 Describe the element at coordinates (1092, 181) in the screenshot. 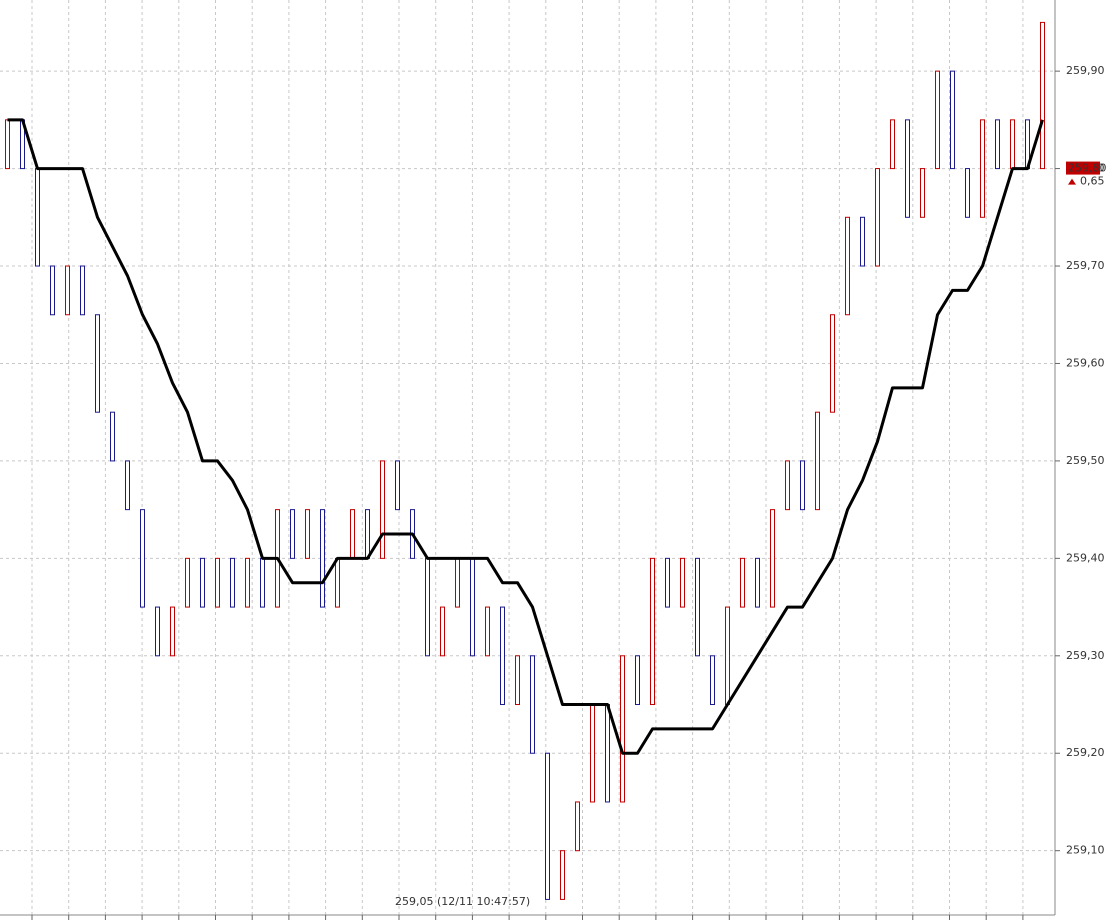

I see `change-label: 0,65` at that location.